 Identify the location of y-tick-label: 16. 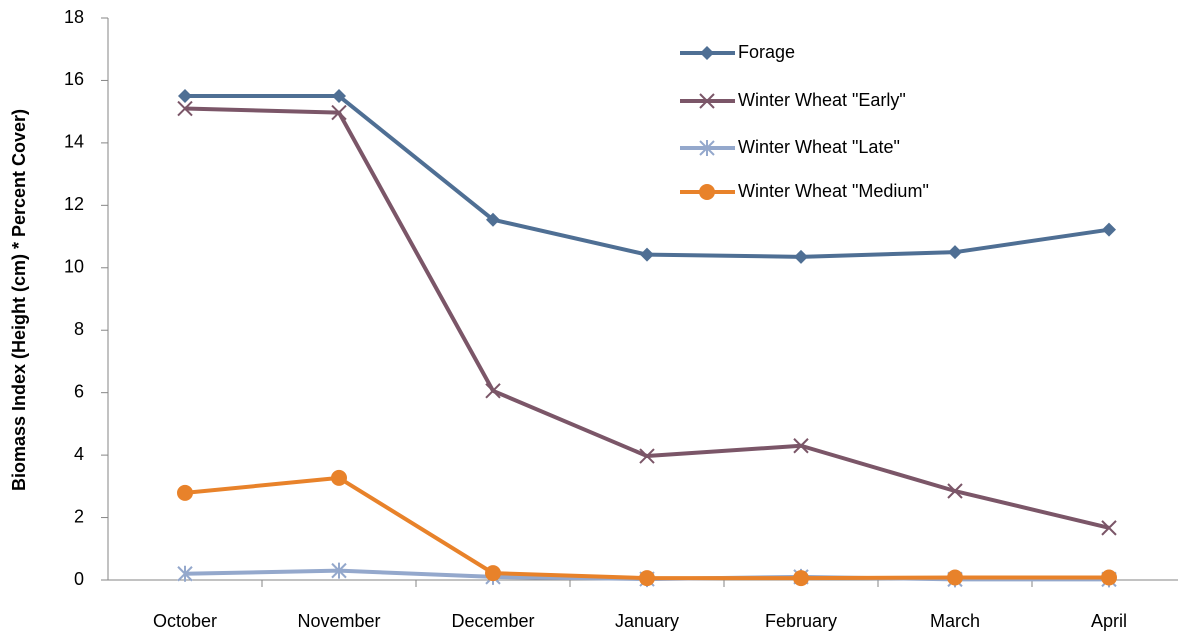
(74, 79).